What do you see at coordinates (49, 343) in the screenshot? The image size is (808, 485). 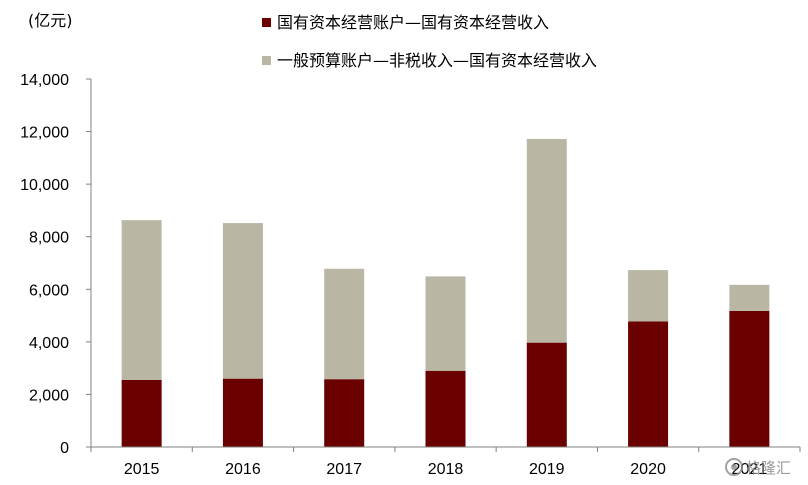 I see `y-tick-label: 4,000` at bounding box center [49, 343].